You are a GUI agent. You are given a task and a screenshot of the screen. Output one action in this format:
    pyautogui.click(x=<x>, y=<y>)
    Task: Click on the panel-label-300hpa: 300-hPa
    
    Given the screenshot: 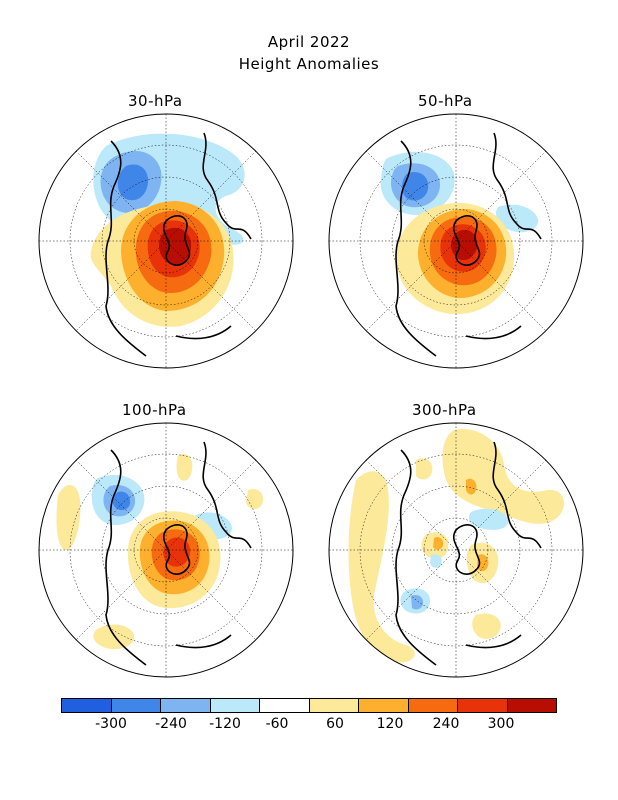 What is the action you would take?
    pyautogui.click(x=444, y=410)
    